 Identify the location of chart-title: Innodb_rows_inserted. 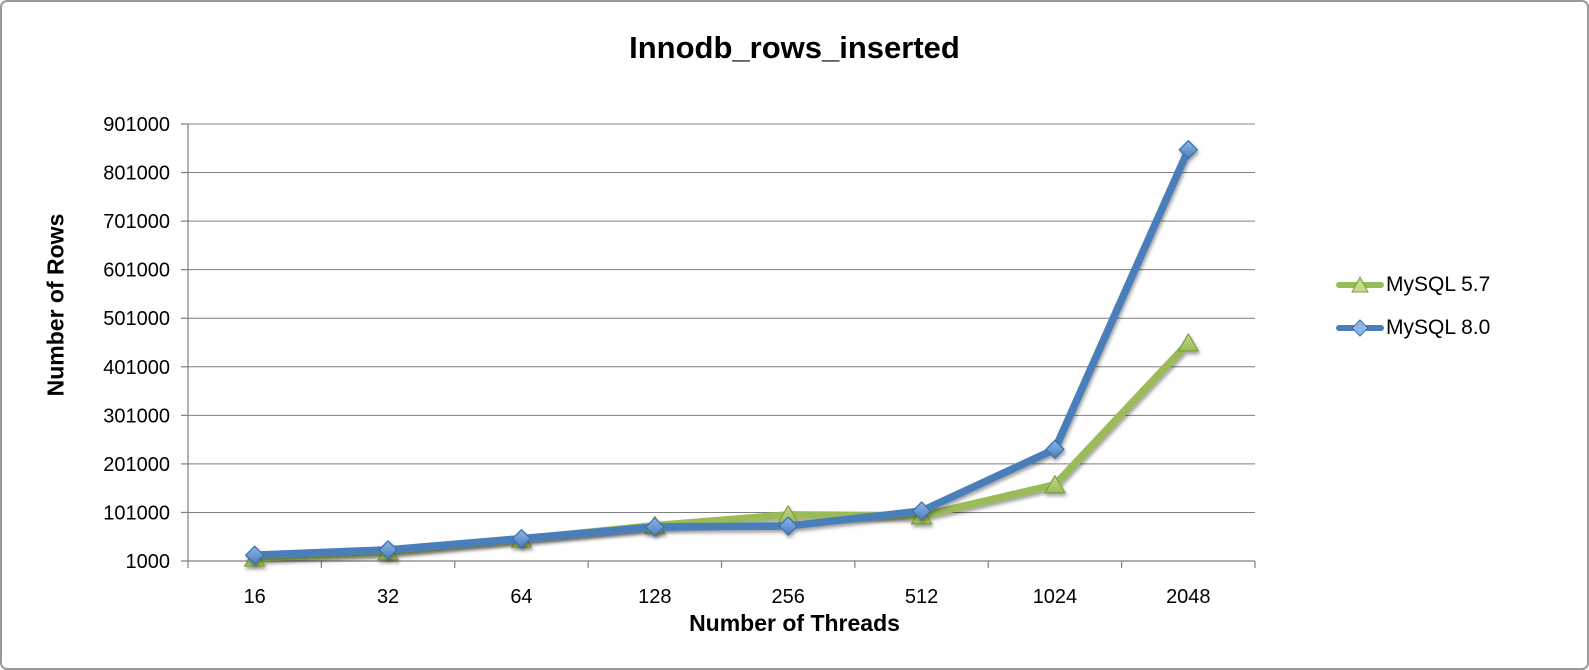
(794, 47).